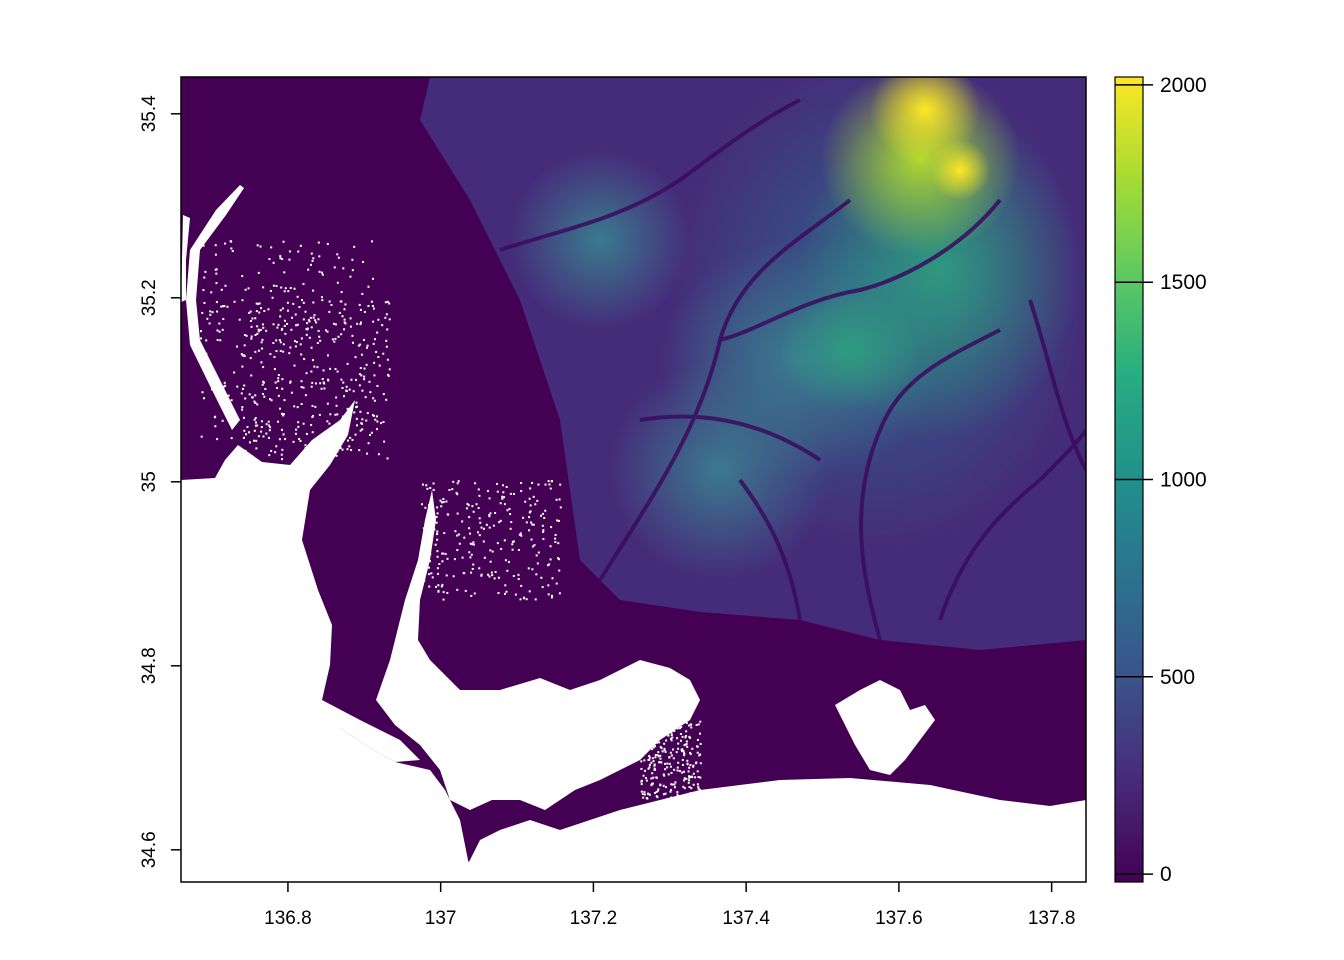  Describe the element at coordinates (149, 113) in the screenshot. I see `y-tick-label: 35.4` at that location.